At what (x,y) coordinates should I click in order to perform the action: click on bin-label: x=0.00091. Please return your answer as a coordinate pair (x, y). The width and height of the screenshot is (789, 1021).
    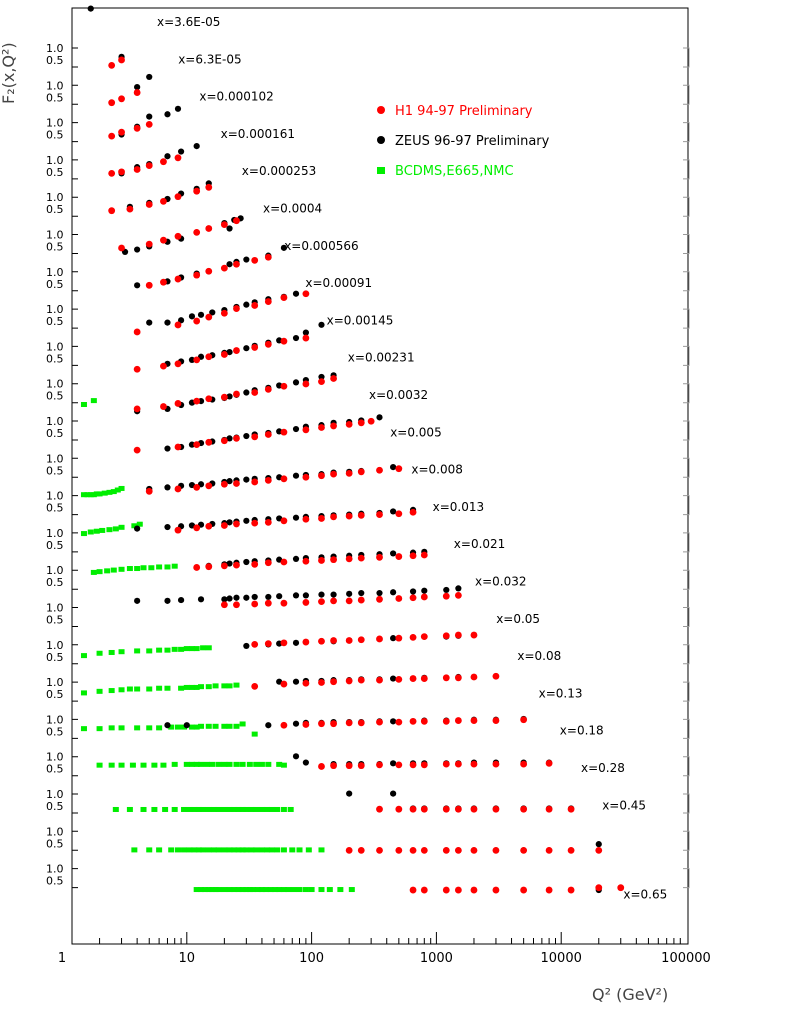
    Looking at the image, I should click on (338, 283).